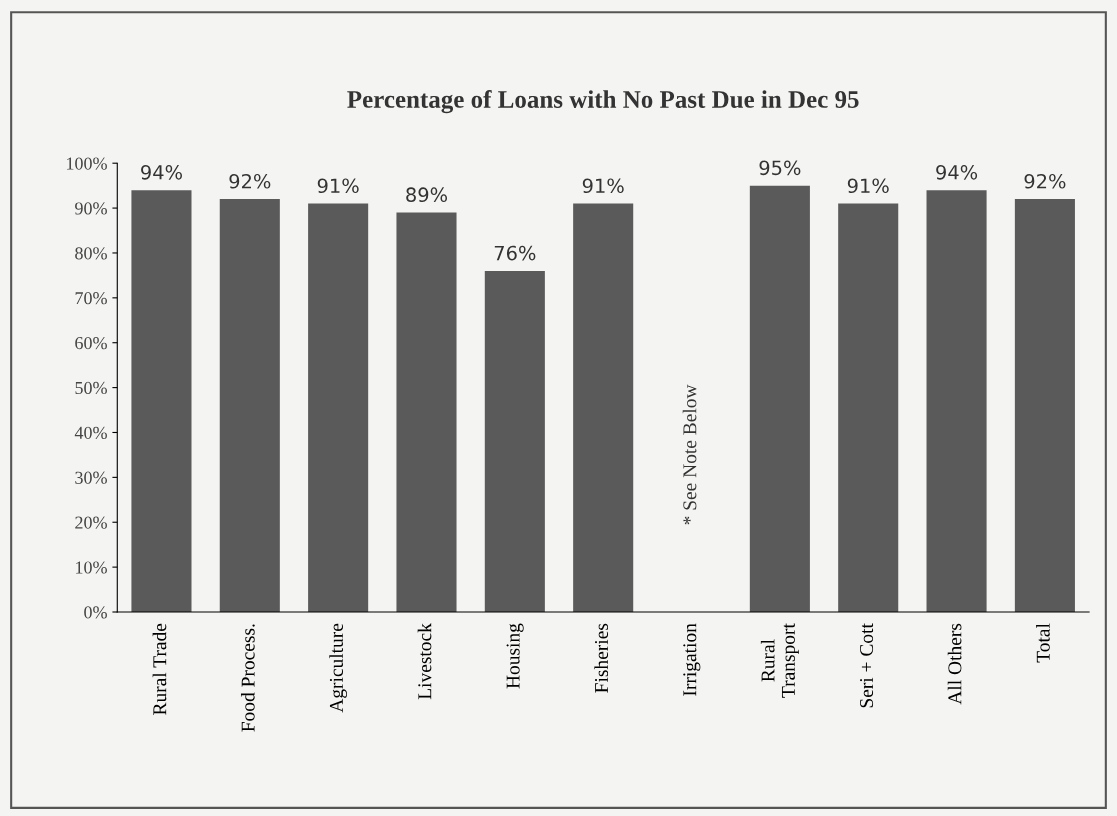 The width and height of the screenshot is (1117, 816). Describe the element at coordinates (87, 163) in the screenshot. I see `y-tick-label: 100%` at that location.